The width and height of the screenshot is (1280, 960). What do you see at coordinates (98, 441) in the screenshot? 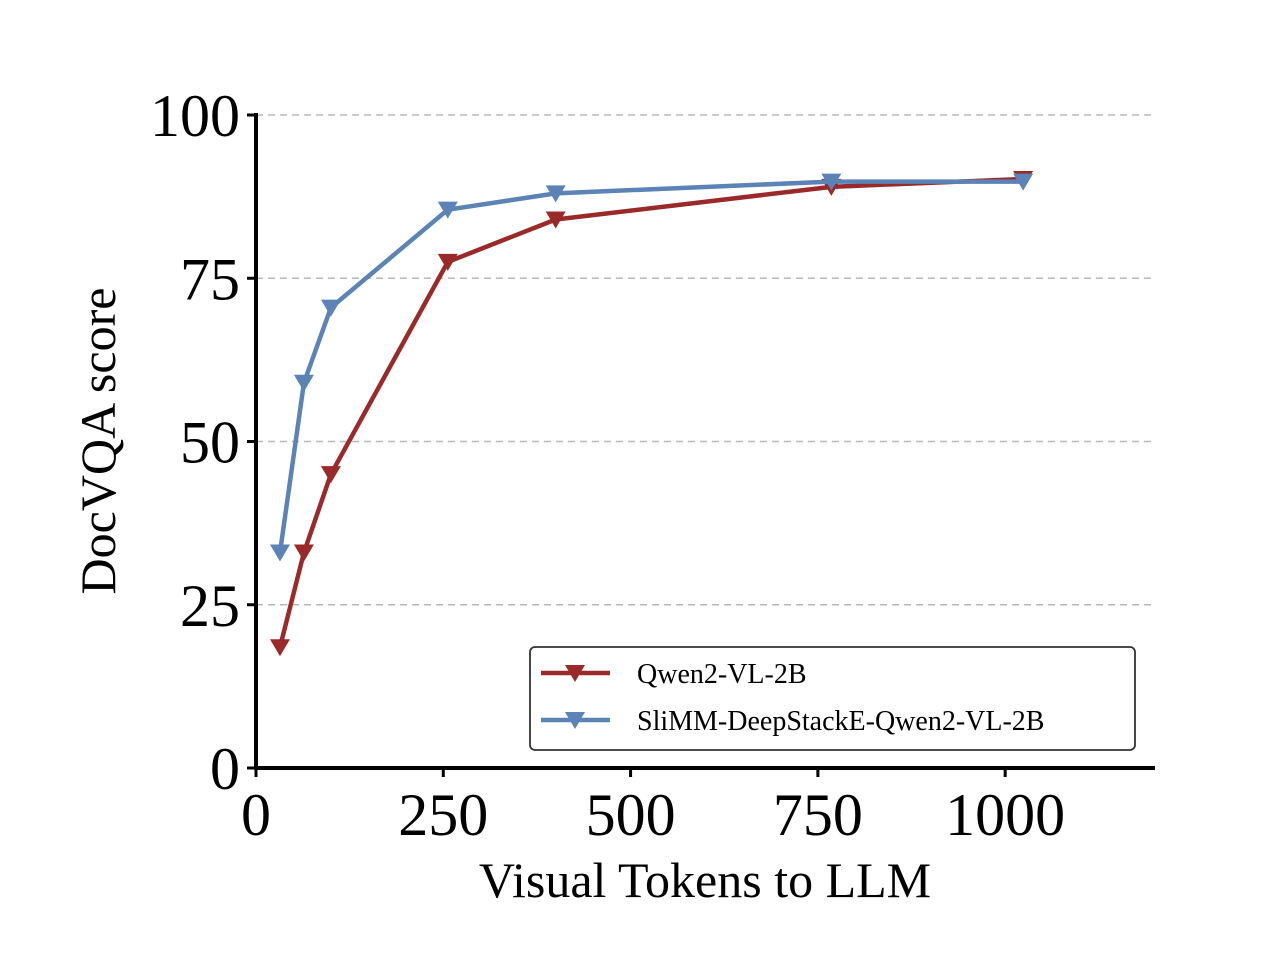
I see `y-axis-label: DocVQA score` at bounding box center [98, 441].